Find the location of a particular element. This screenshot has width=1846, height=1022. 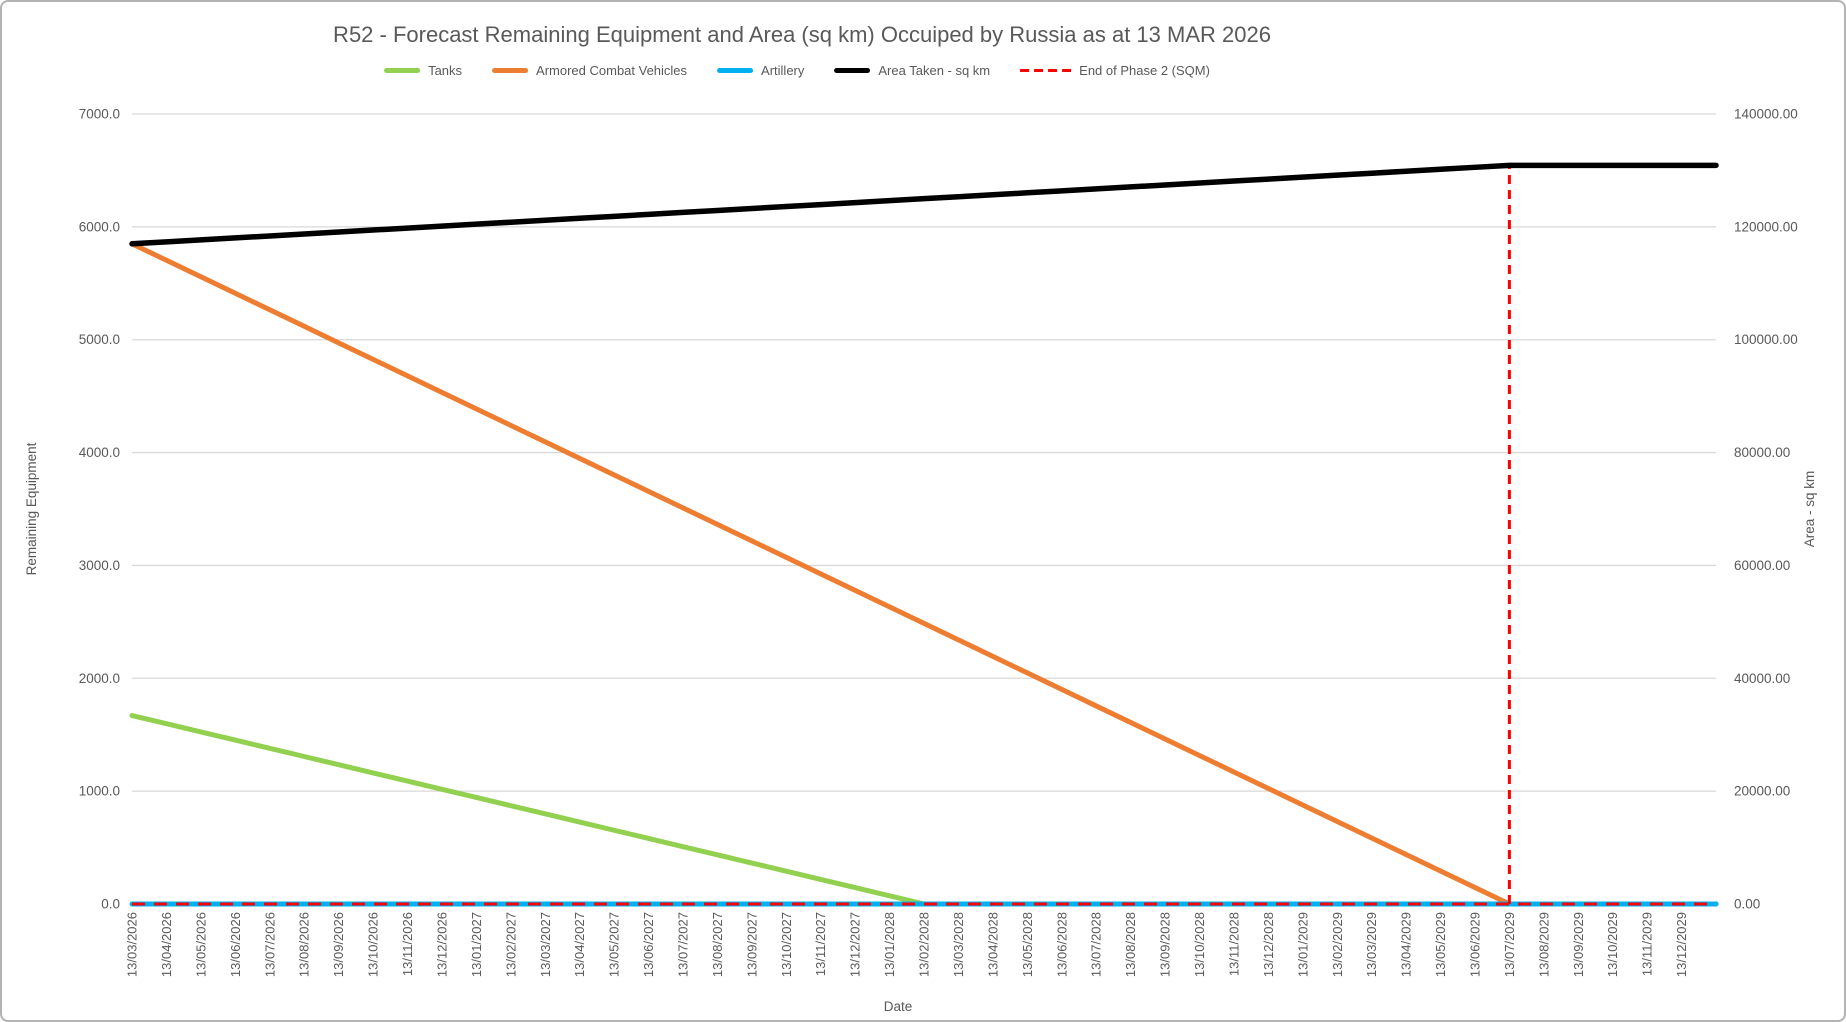

legend-label: Area Taken - sq km is located at coordinates (934, 70).